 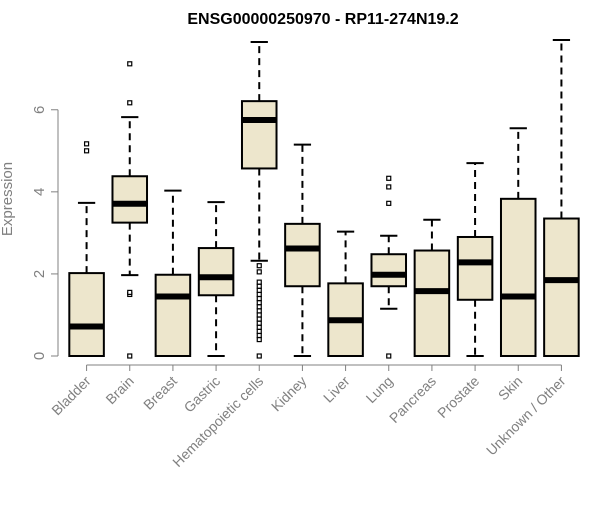 What do you see at coordinates (119, 390) in the screenshot?
I see `x-tick-label: Brain` at bounding box center [119, 390].